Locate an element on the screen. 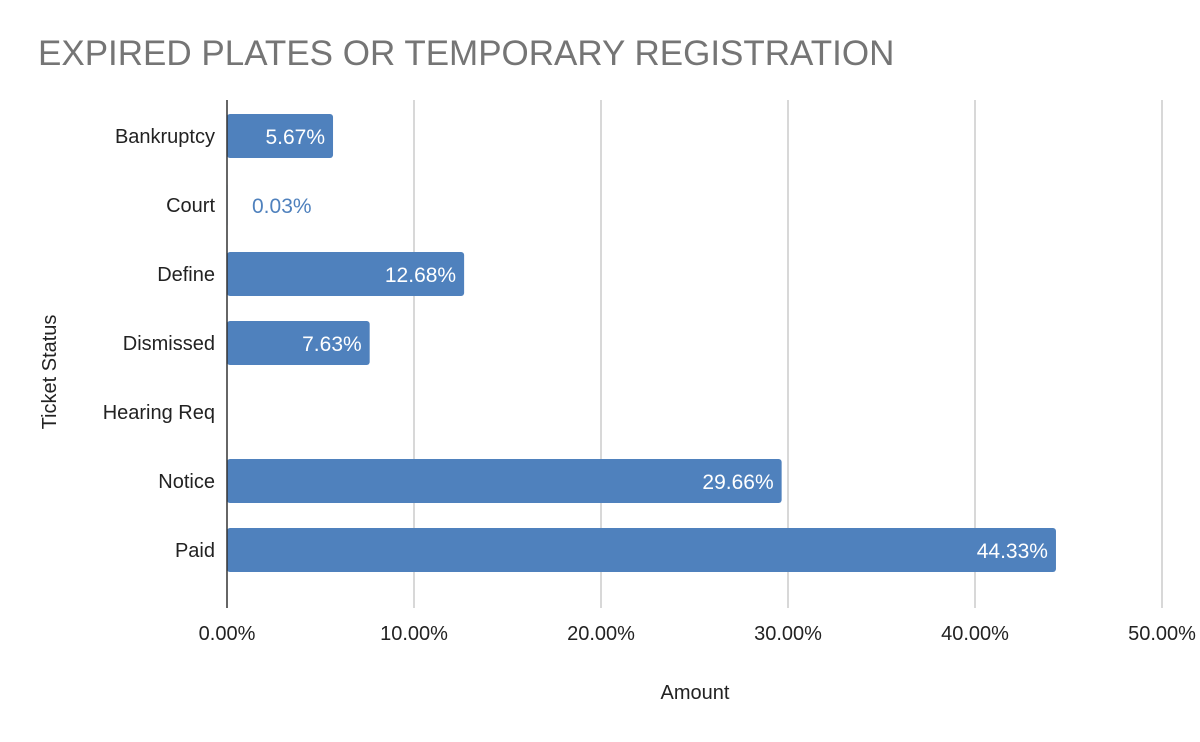 Image resolution: width=1200 pixels, height=742 pixels. data-label: 0.03% is located at coordinates (282, 206).